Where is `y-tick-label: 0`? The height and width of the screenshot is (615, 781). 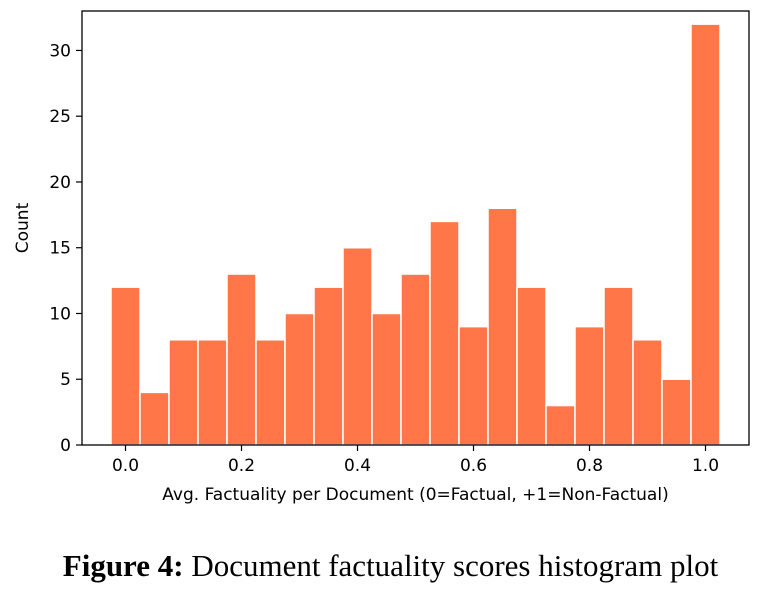
y-tick-label: 0 is located at coordinates (65, 446).